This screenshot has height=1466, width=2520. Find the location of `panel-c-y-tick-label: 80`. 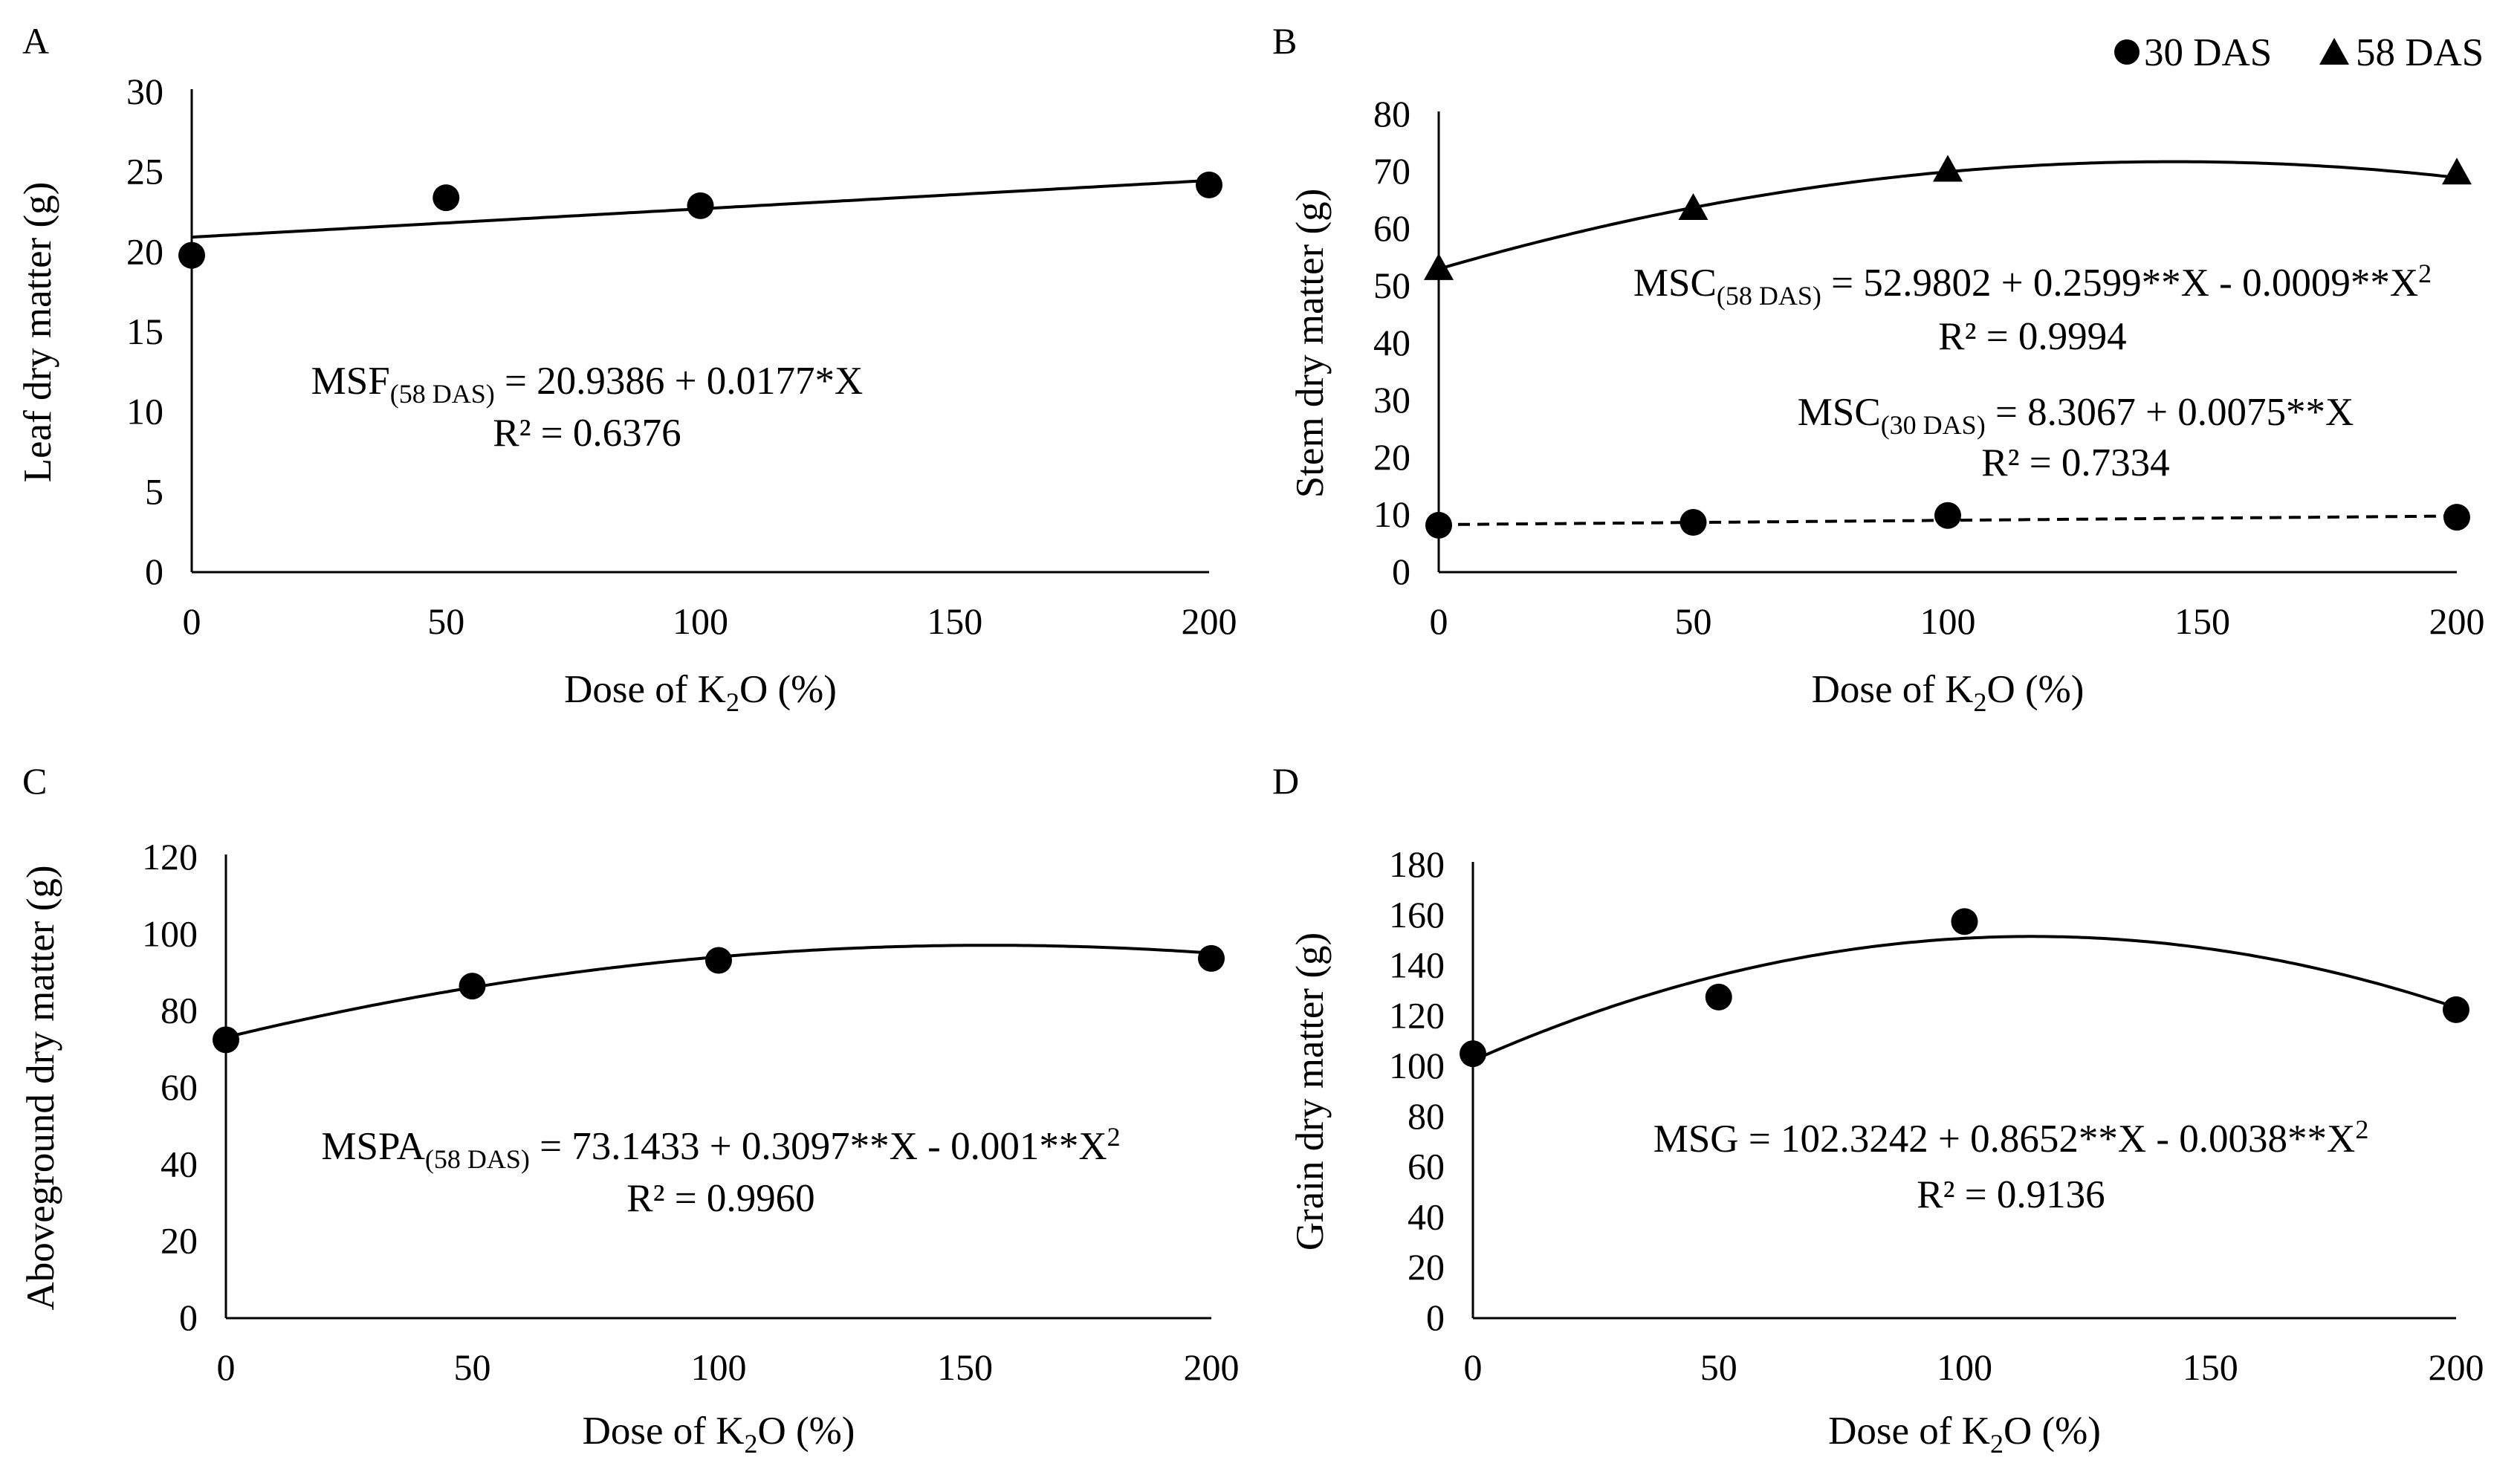

panel-c-y-tick-label: 80 is located at coordinates (180, 1011).